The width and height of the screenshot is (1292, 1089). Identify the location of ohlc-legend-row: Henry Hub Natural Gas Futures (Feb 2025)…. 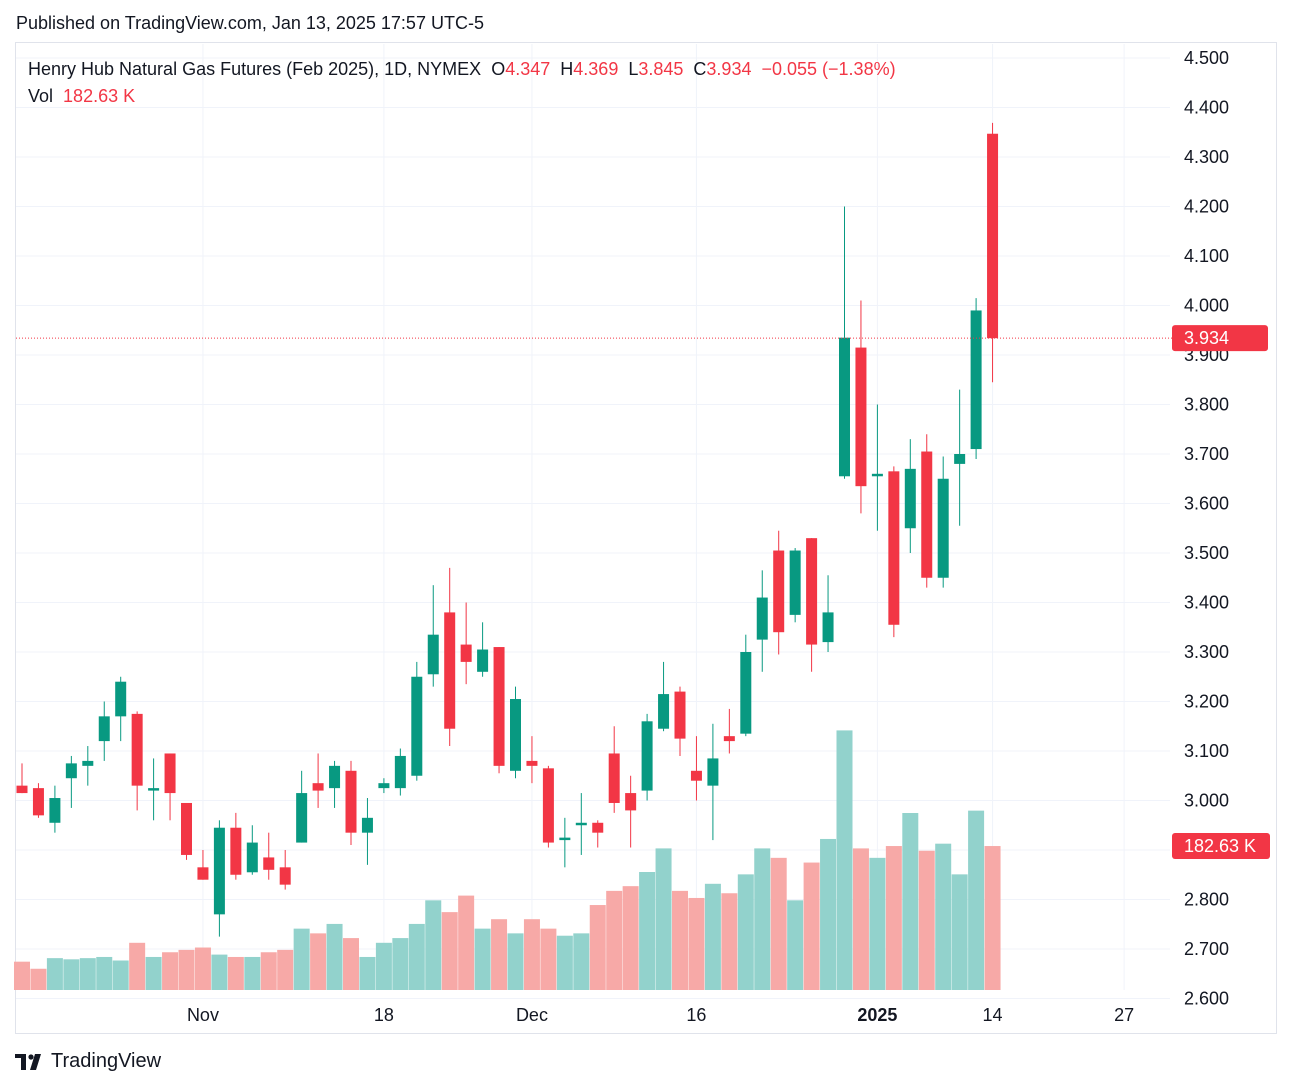
(462, 69).